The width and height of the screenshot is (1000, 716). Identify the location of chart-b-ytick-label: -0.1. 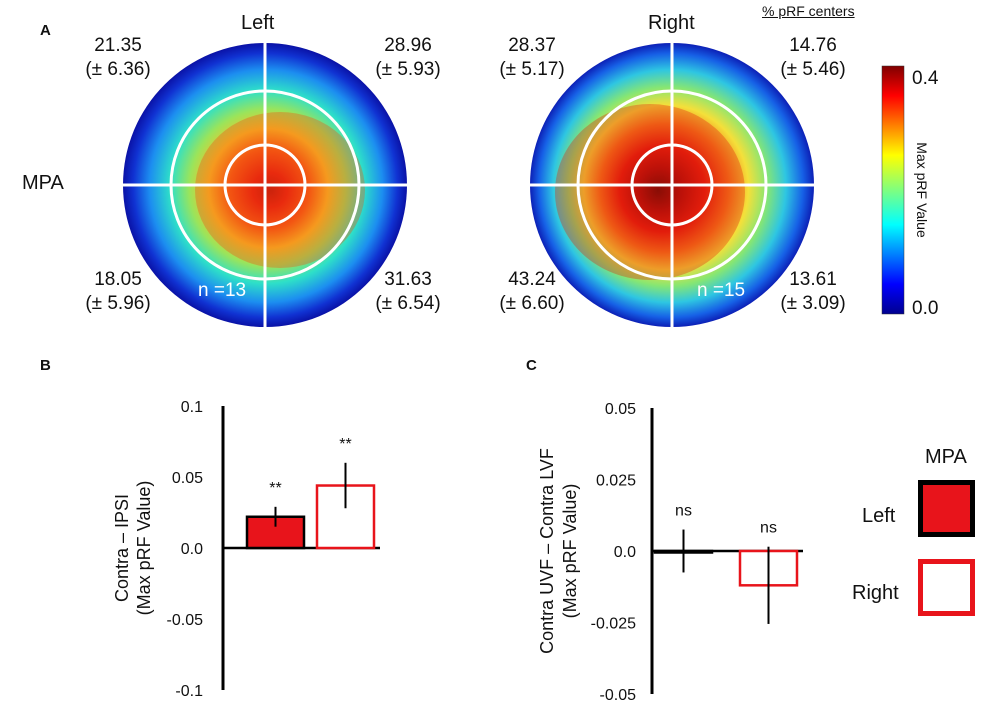
(189, 691).